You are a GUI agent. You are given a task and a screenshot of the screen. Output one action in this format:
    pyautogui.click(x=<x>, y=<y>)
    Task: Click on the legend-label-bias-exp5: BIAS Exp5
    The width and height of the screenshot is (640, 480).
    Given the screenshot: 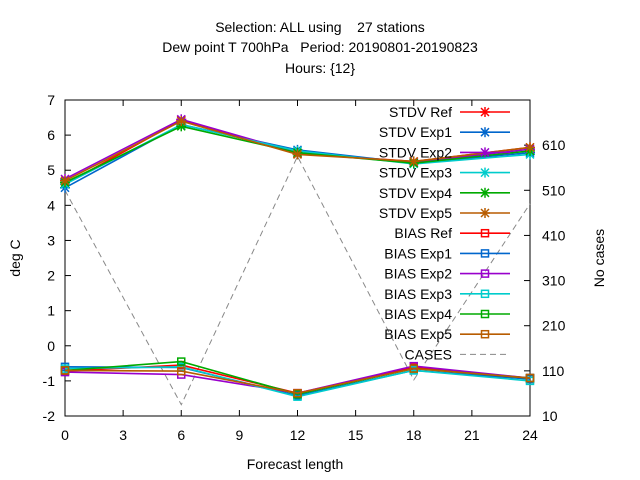 What is the action you would take?
    pyautogui.click(x=418, y=334)
    